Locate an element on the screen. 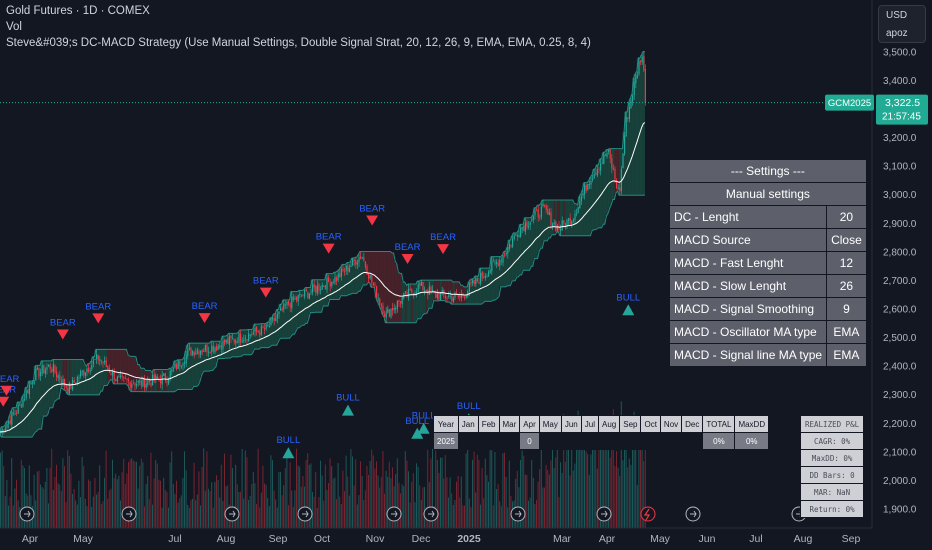 This screenshot has height=550, width=932. x-tick-label: May is located at coordinates (660, 539).